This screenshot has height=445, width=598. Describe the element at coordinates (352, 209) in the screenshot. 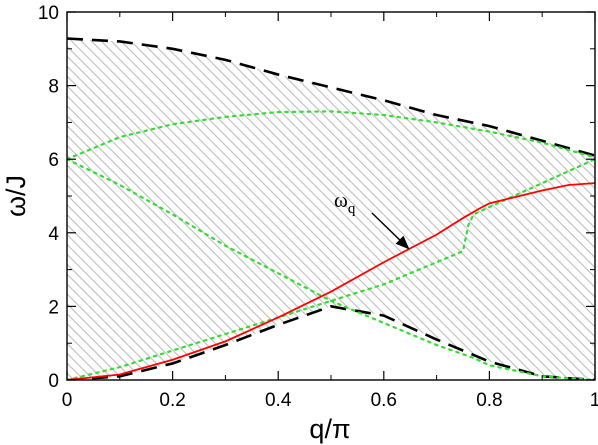

I see `annotation-subscript: q` at that location.